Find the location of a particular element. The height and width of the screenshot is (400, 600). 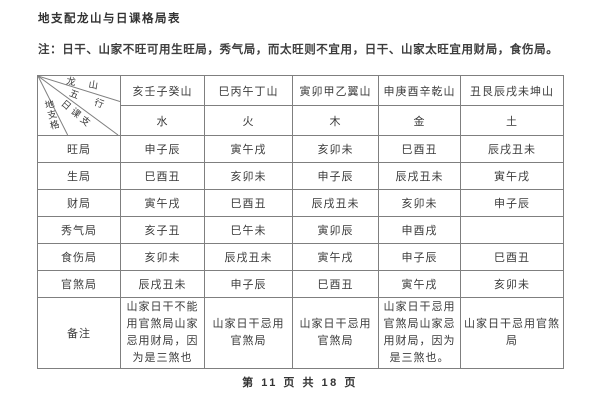

data-cell: 亥子丑 is located at coordinates (162, 230).